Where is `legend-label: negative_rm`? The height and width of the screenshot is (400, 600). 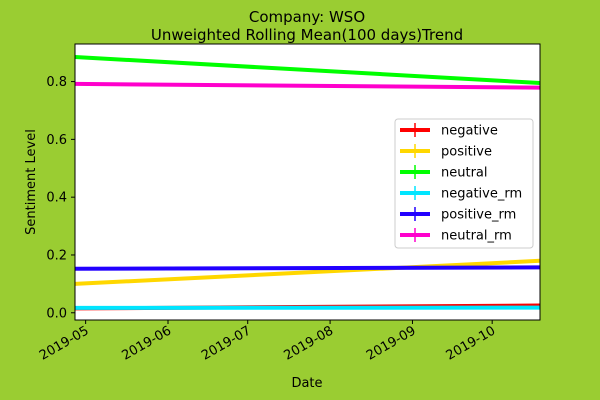
legend-label: negative_rm is located at coordinates (481, 194).